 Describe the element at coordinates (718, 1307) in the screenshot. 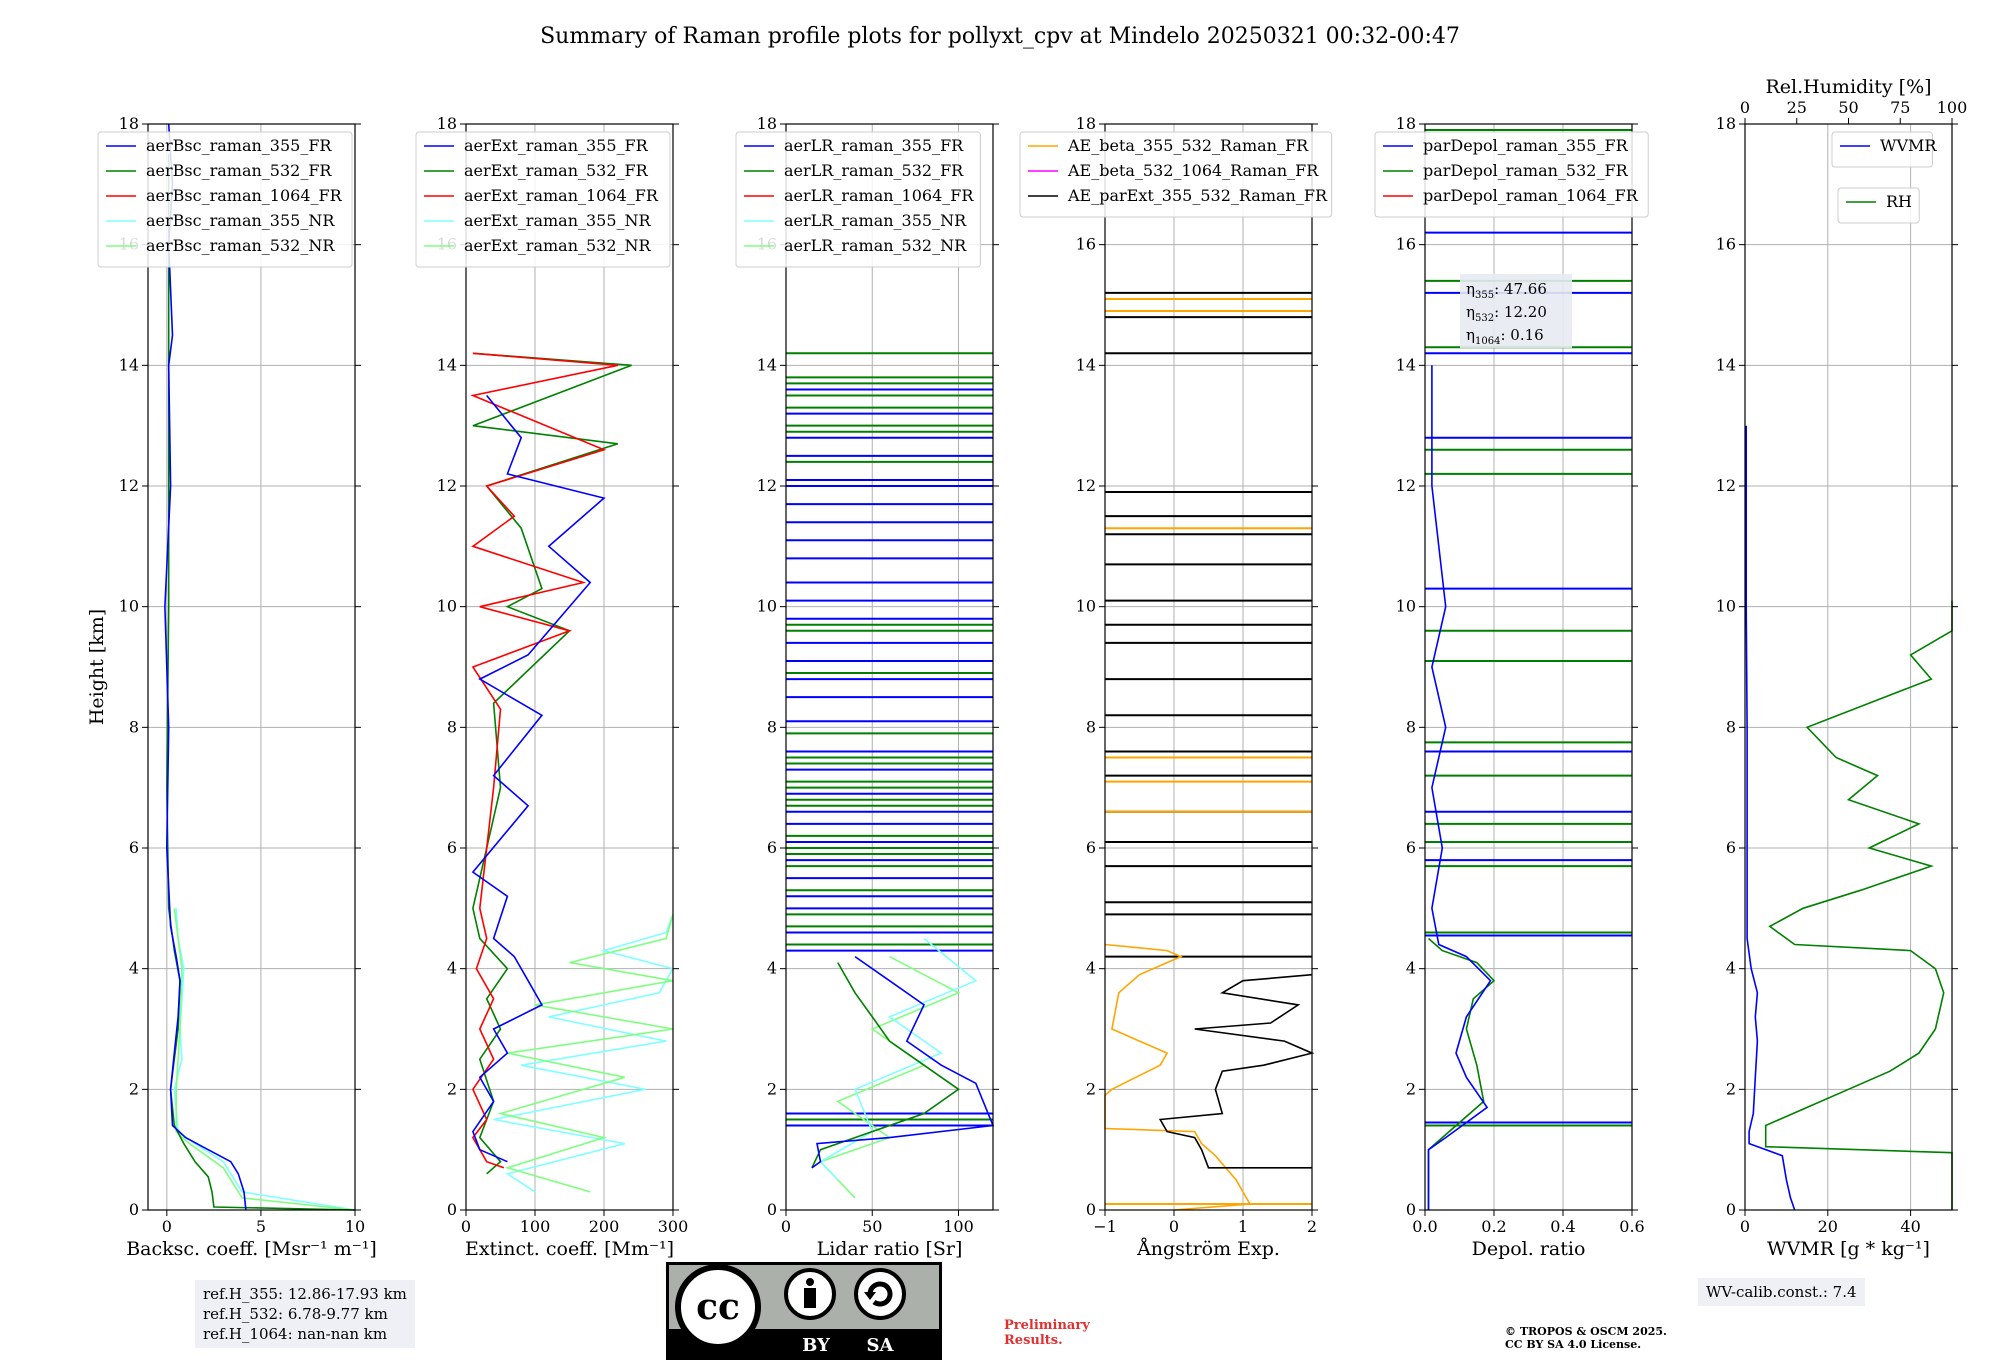

I see `cc-circle-icon` at that location.